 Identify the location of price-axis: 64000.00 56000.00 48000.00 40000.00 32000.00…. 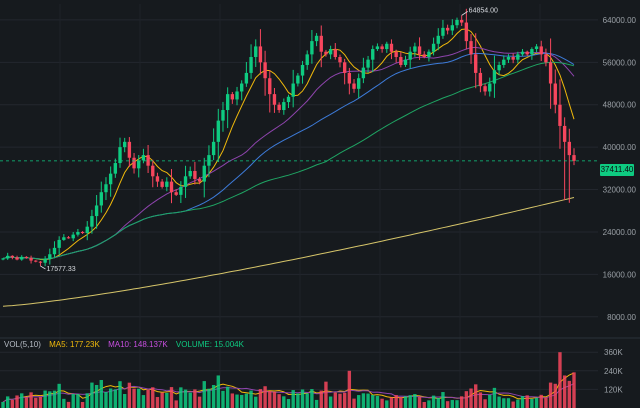
(620, 169).